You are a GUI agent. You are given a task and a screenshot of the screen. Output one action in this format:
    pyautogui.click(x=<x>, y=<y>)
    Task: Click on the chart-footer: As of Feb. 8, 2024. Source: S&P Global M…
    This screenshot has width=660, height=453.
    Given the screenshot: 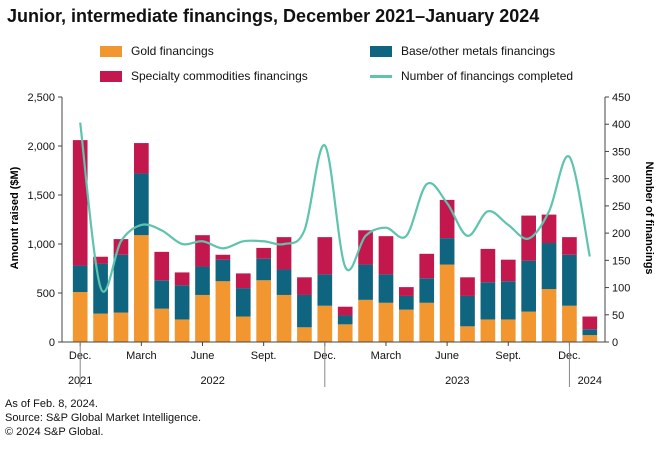 What is the action you would take?
    pyautogui.click(x=103, y=418)
    